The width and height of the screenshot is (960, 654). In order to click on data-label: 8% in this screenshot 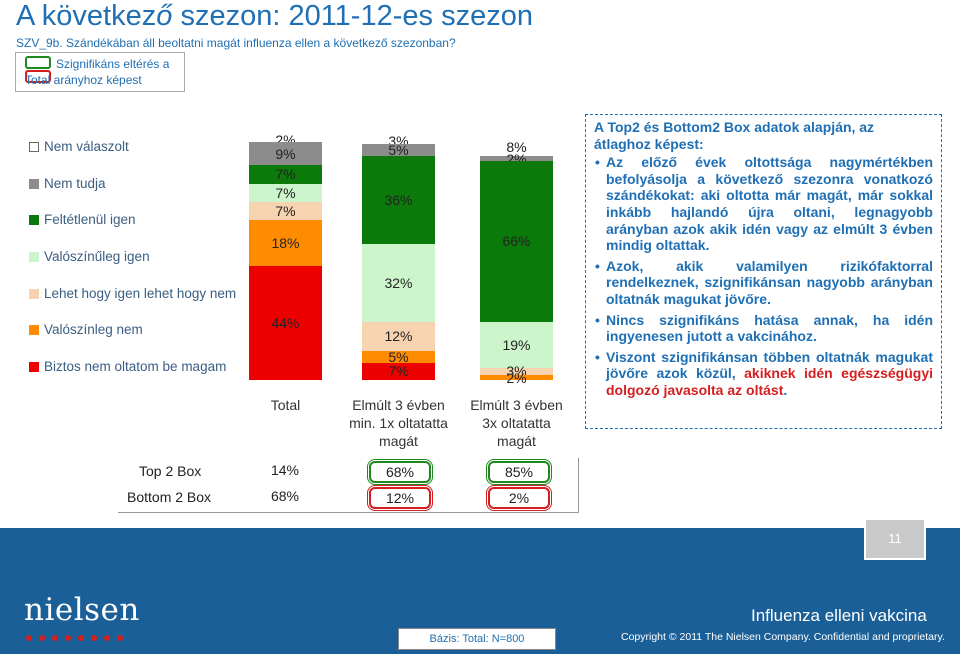, I will do `click(516, 146)`.